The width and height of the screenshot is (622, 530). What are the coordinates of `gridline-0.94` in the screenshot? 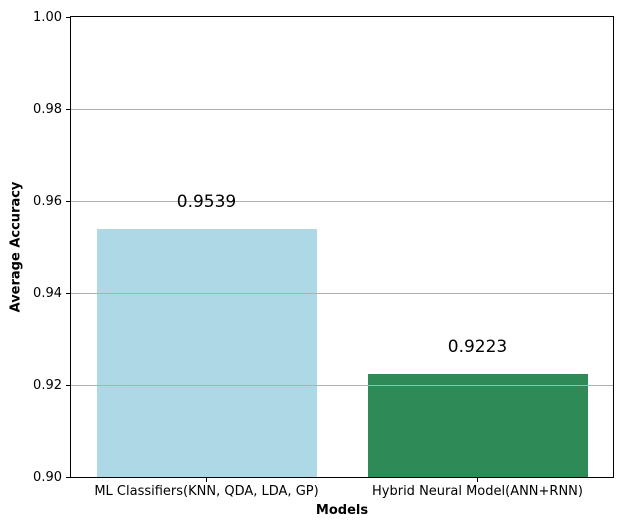 It's located at (342, 293).